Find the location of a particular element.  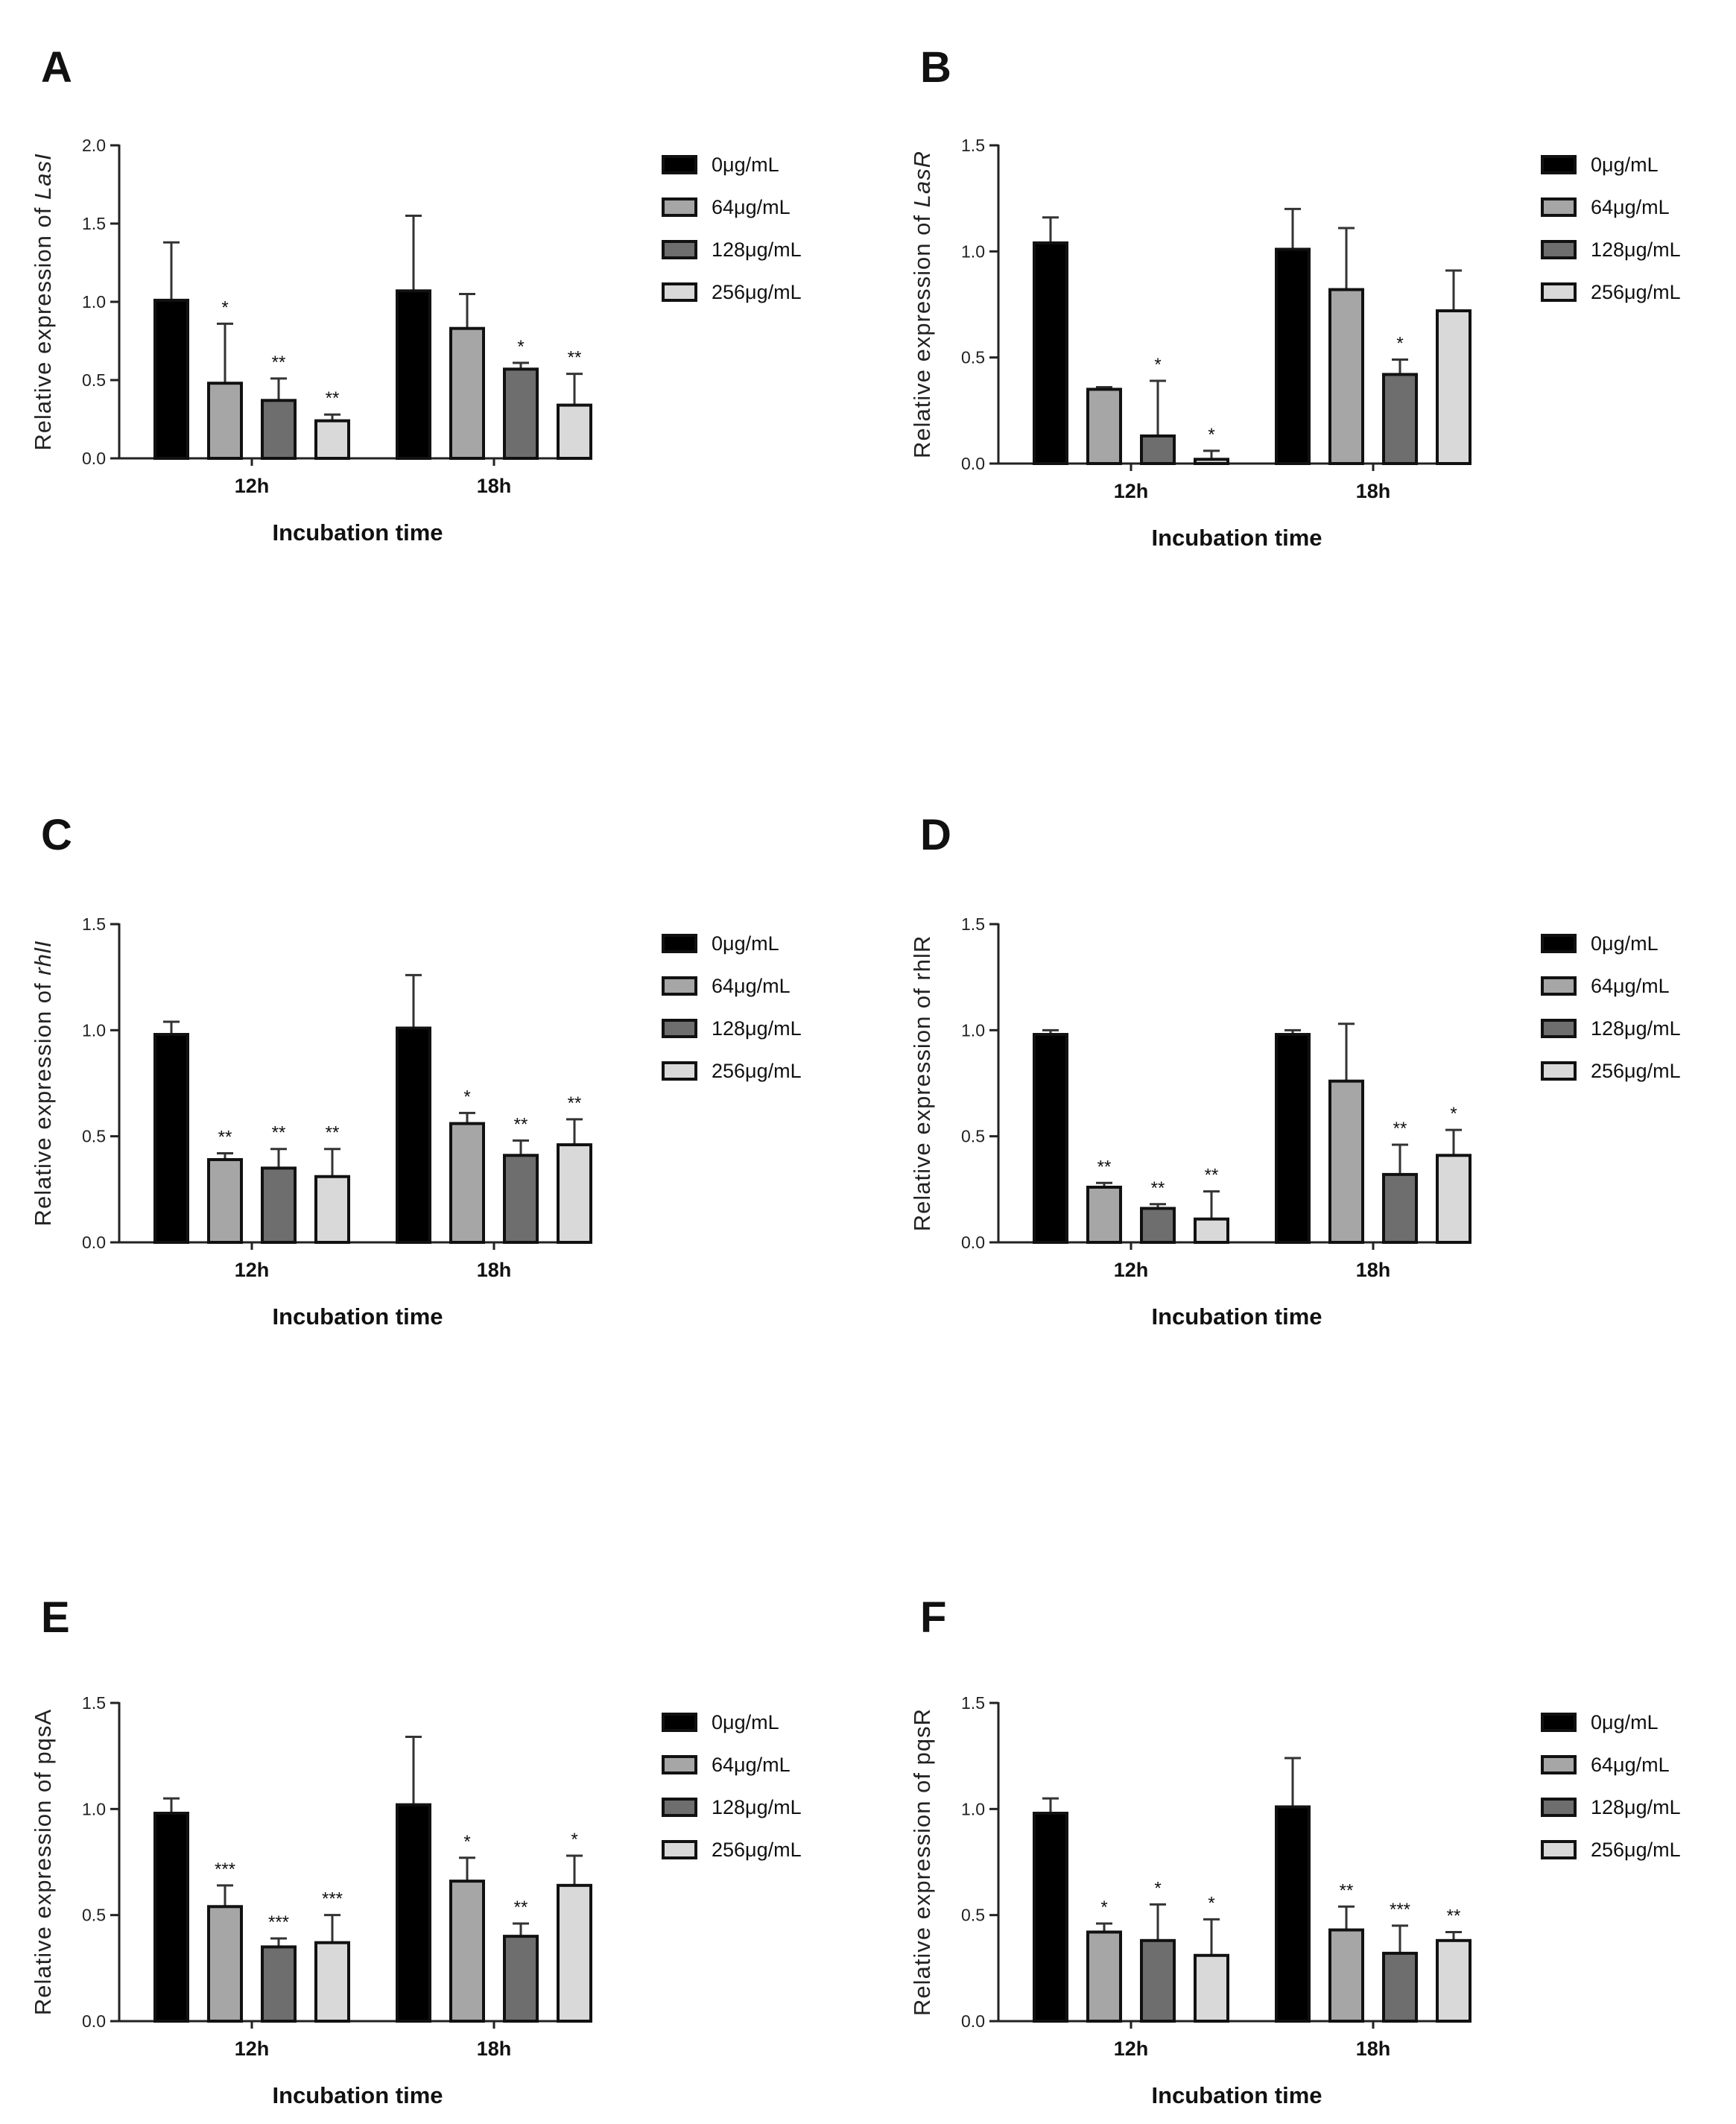

panel-c-ylabel-prefix: Relative expression of is located at coordinates (43, 1101).